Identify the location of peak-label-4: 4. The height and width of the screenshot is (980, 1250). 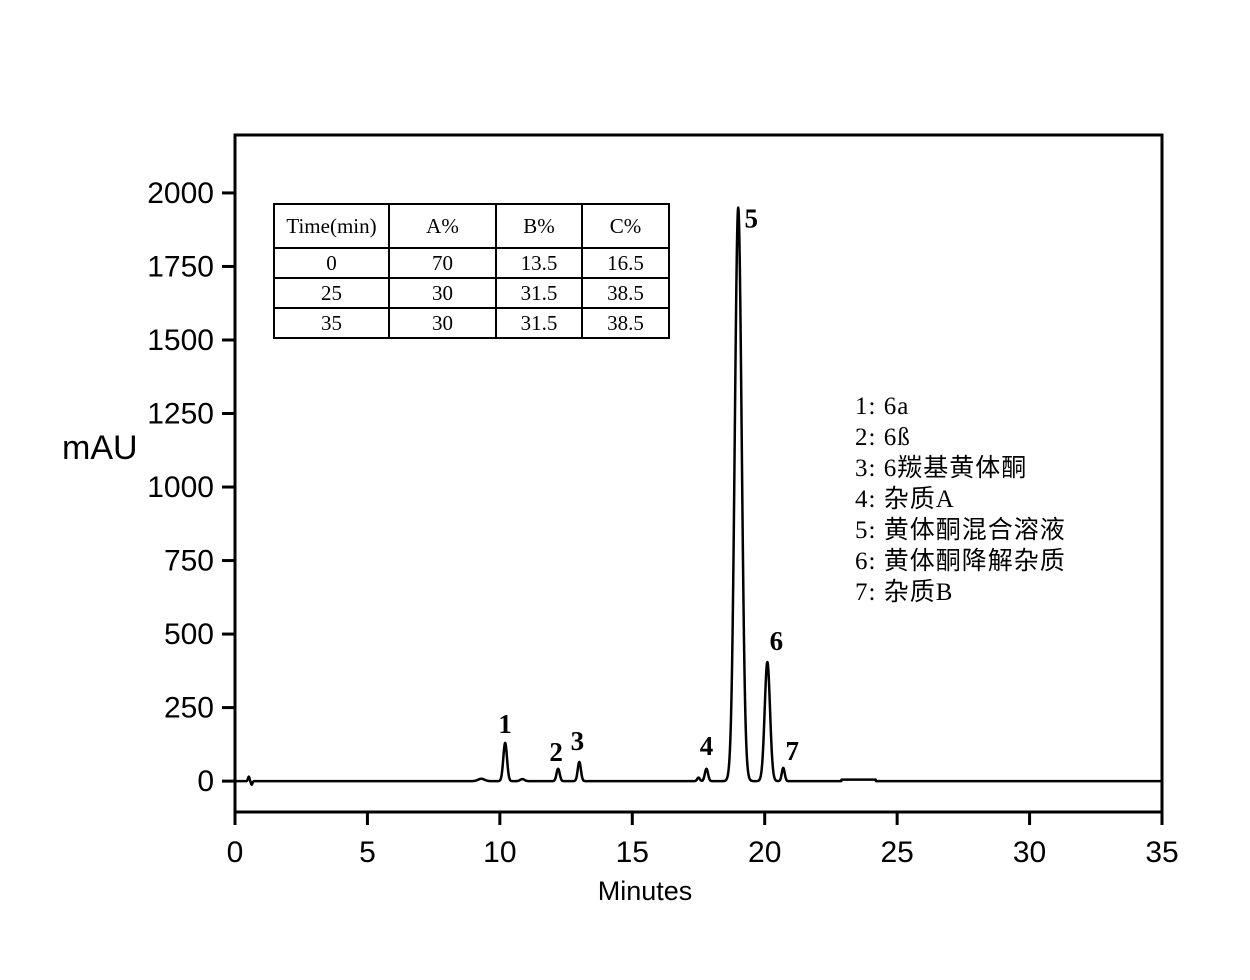
(707, 746).